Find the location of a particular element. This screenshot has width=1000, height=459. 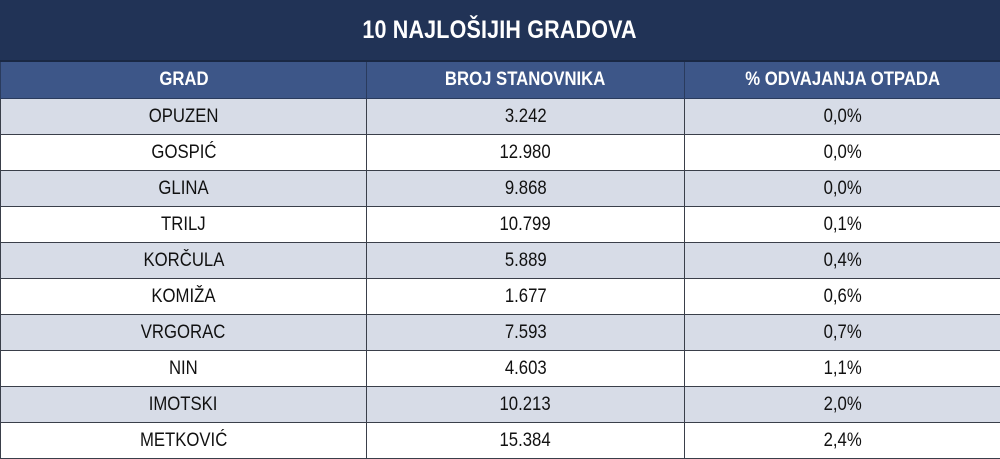

city-cell: TRILJ is located at coordinates (183, 224).